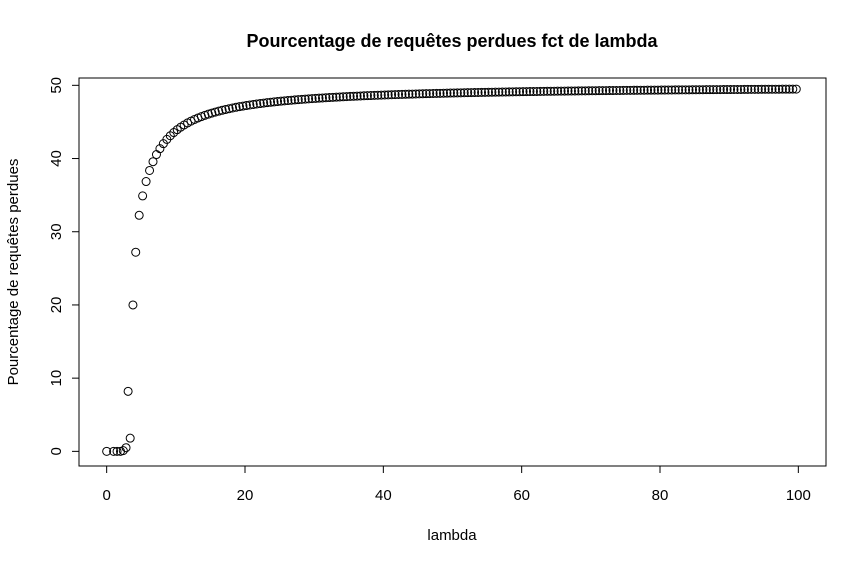 The image size is (867, 565). Describe the element at coordinates (56, 231) in the screenshot. I see `y-tick-label: 30` at that location.